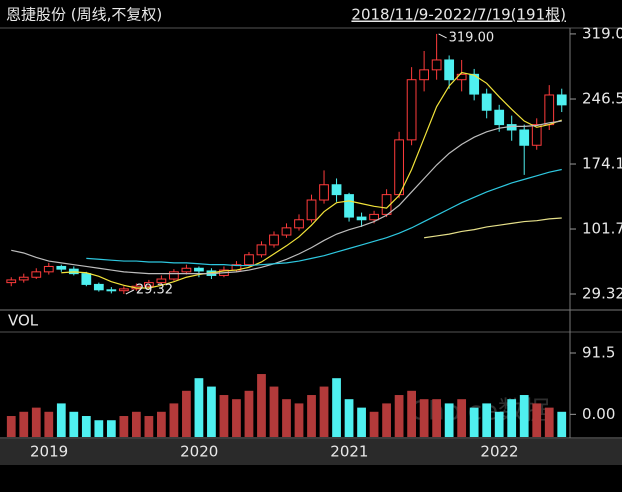 This screenshot has width=622, height=492. I want to click on extreme-label: 319.00, so click(472, 37).